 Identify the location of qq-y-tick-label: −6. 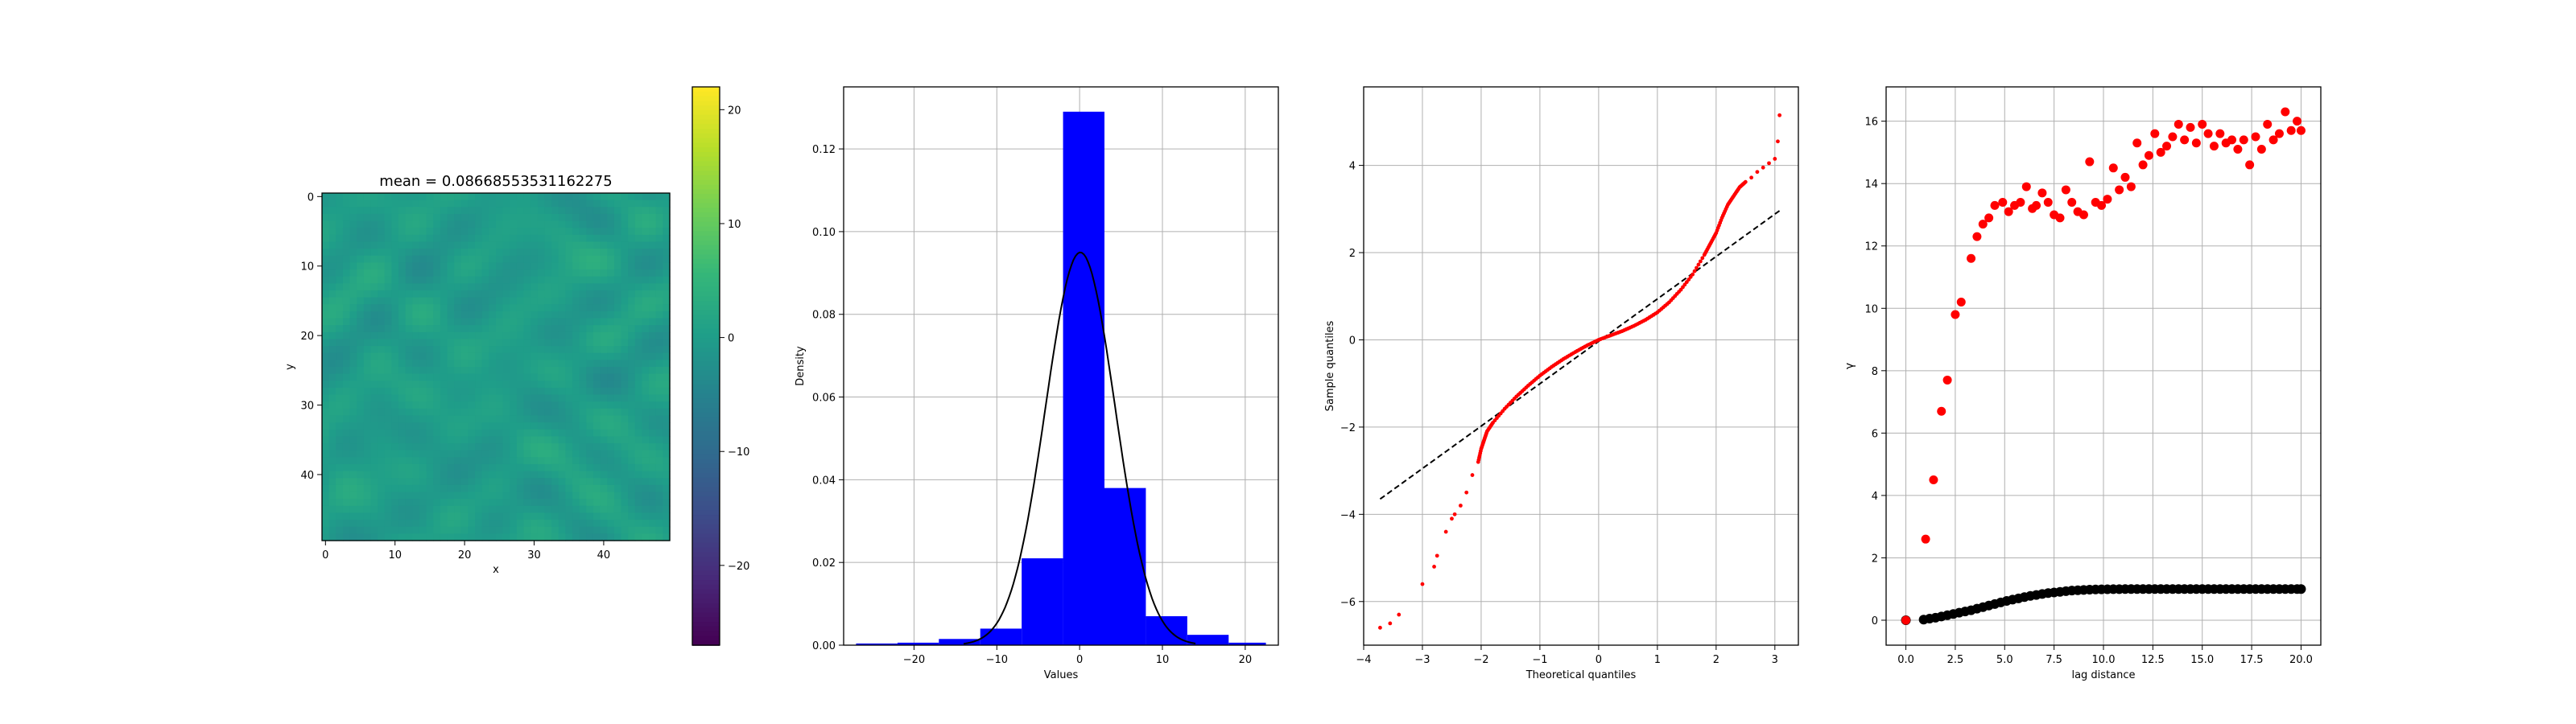
(1348, 603).